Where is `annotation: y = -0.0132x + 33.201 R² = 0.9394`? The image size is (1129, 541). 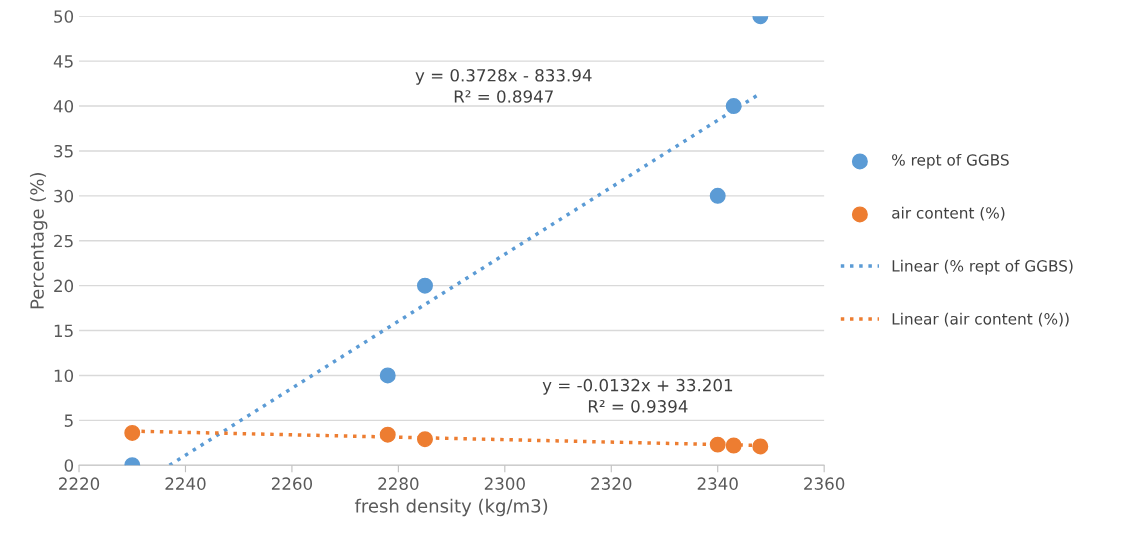
annotation: y = -0.0132x + 33.201 R² = 0.9394 is located at coordinates (637, 395).